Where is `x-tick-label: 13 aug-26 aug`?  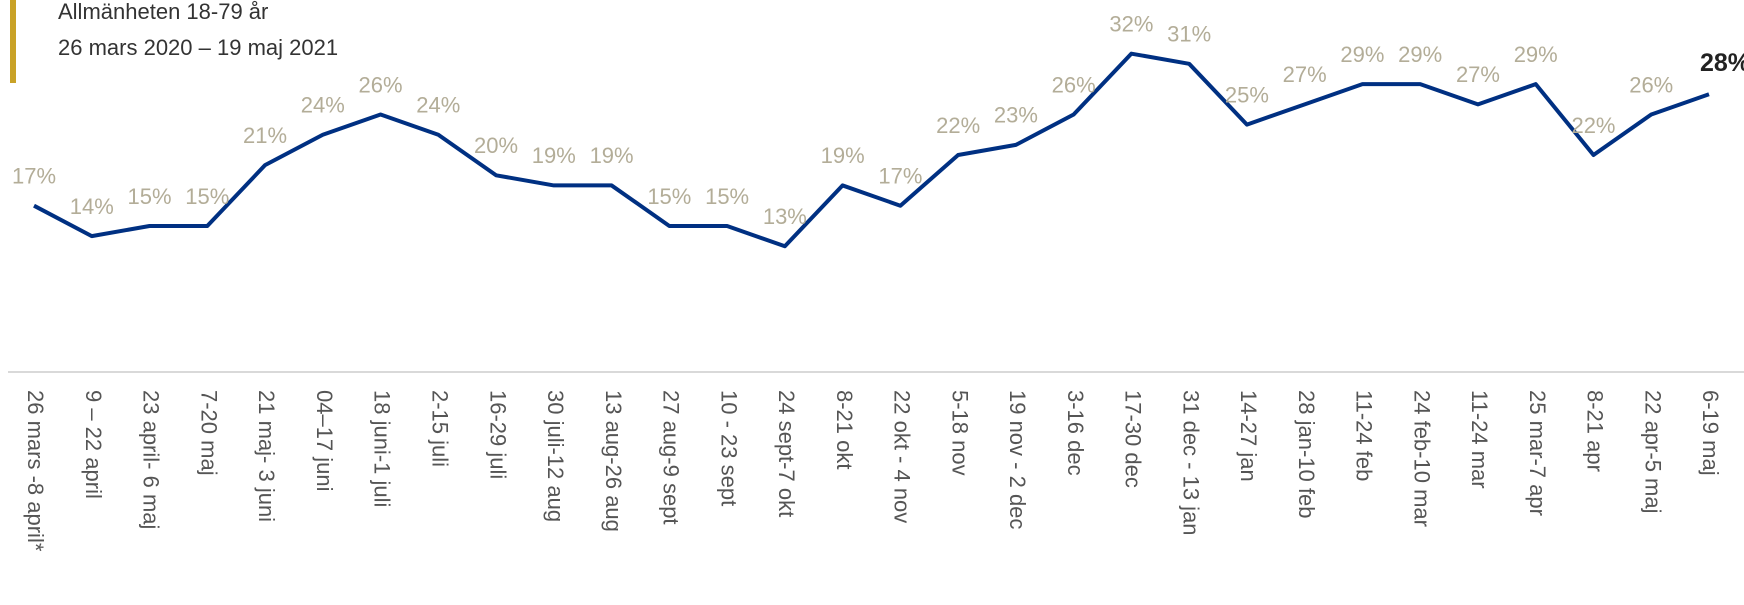 x-tick-label: 13 aug-26 aug is located at coordinates (613, 461).